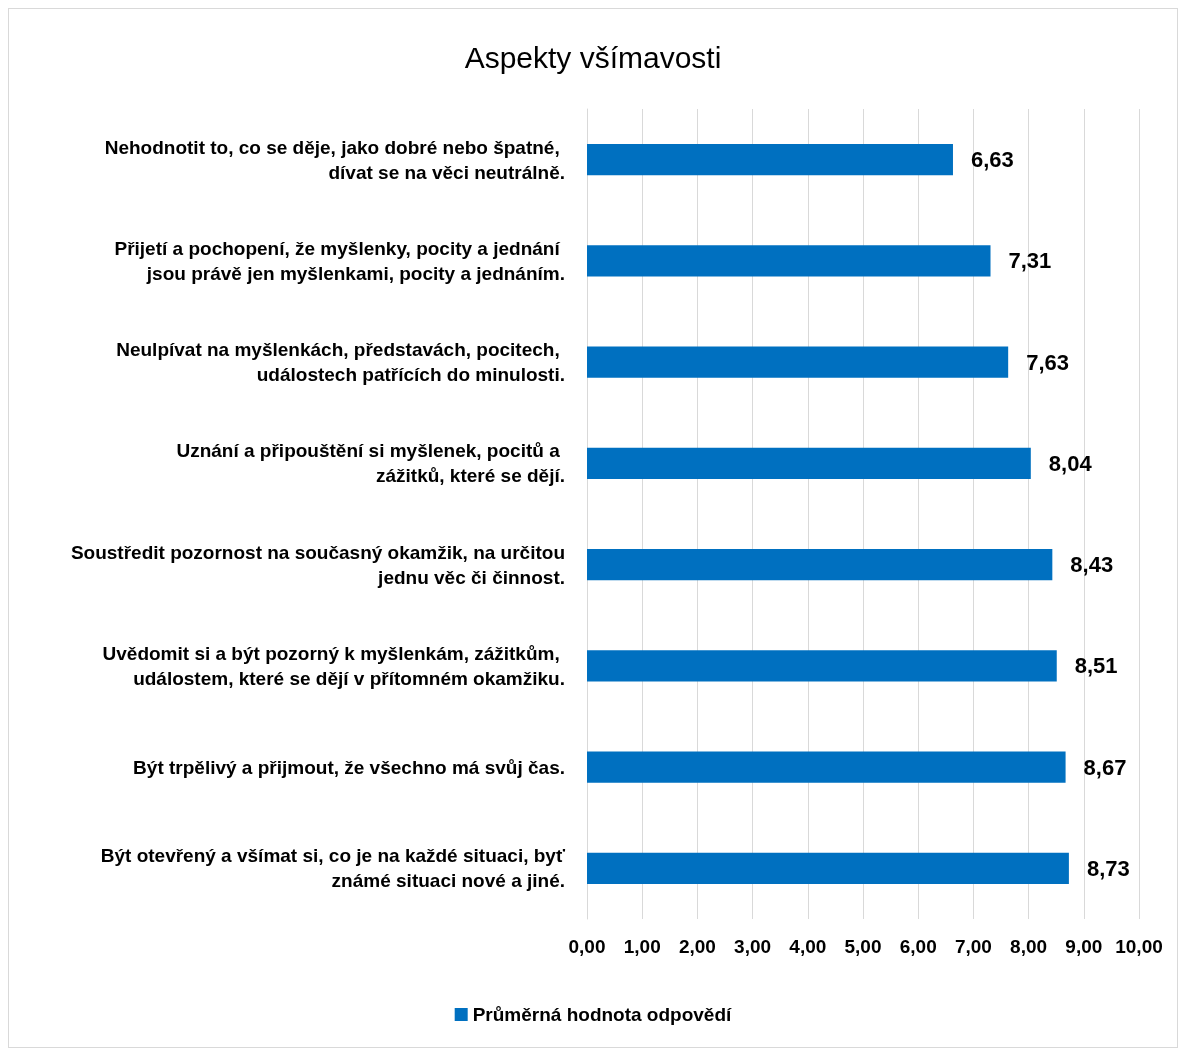 The width and height of the screenshot is (1186, 1057). What do you see at coordinates (1096, 666) in the screenshot?
I see `data-label: 8,51` at bounding box center [1096, 666].